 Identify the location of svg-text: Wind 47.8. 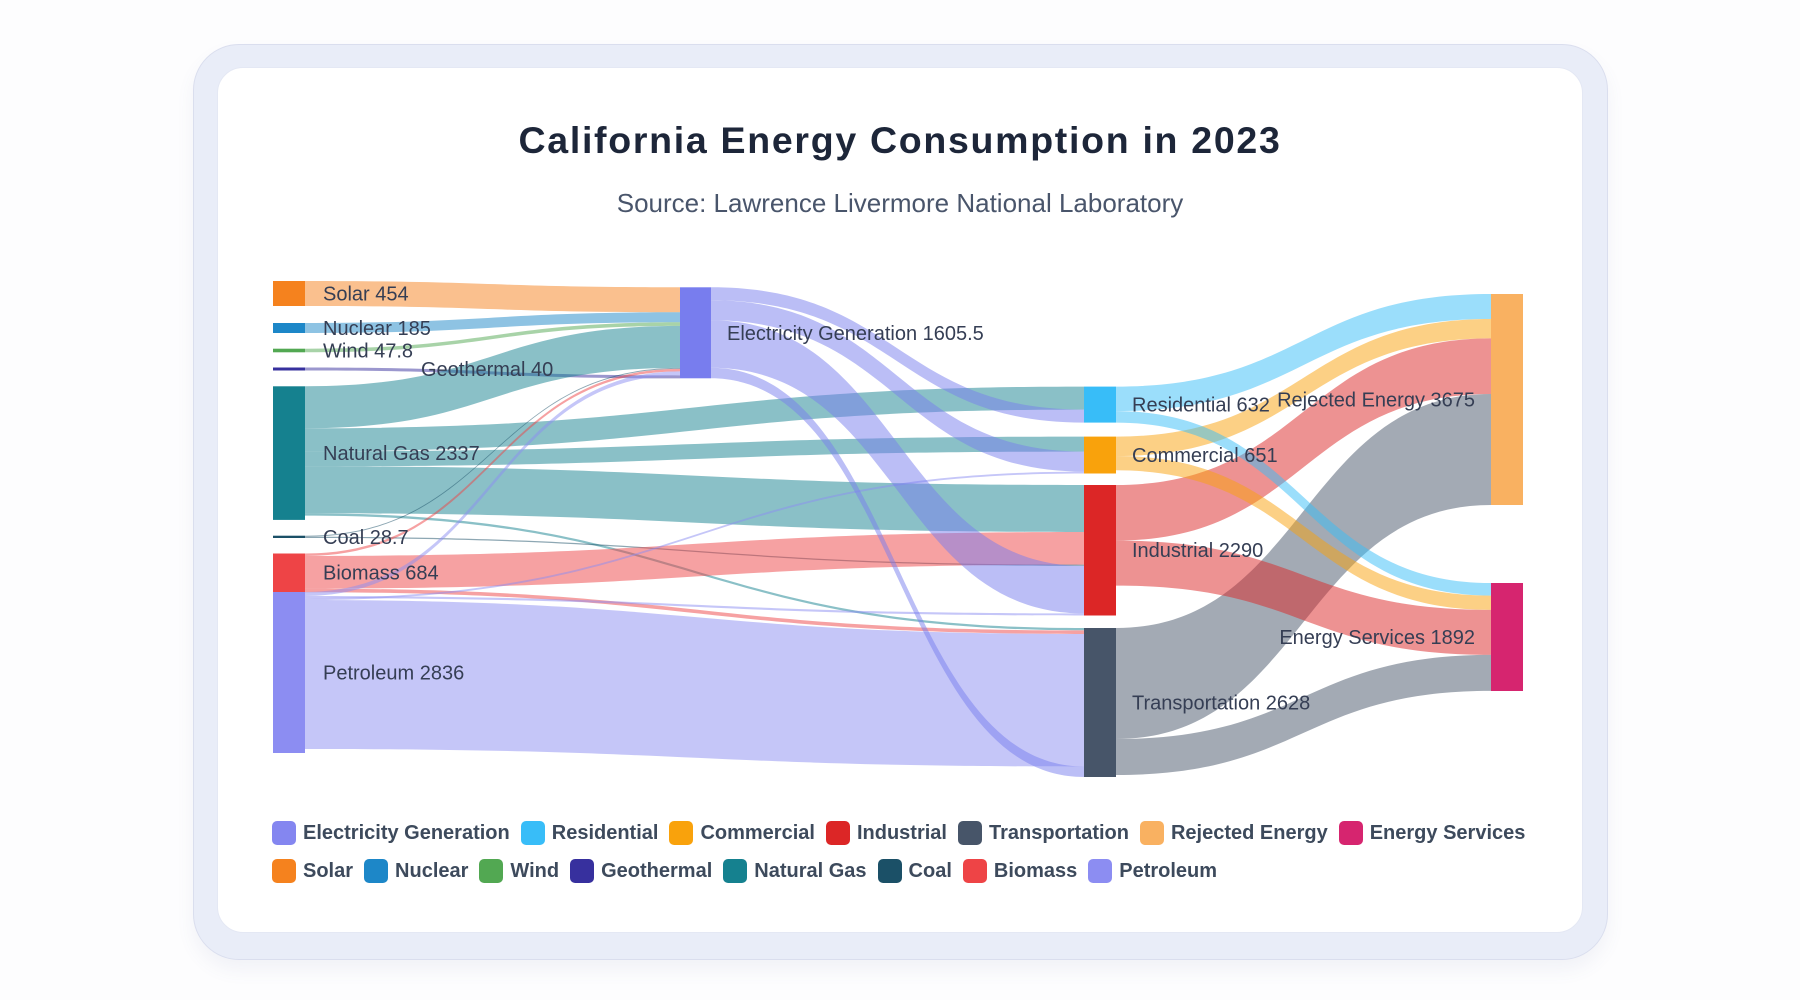
(368, 352).